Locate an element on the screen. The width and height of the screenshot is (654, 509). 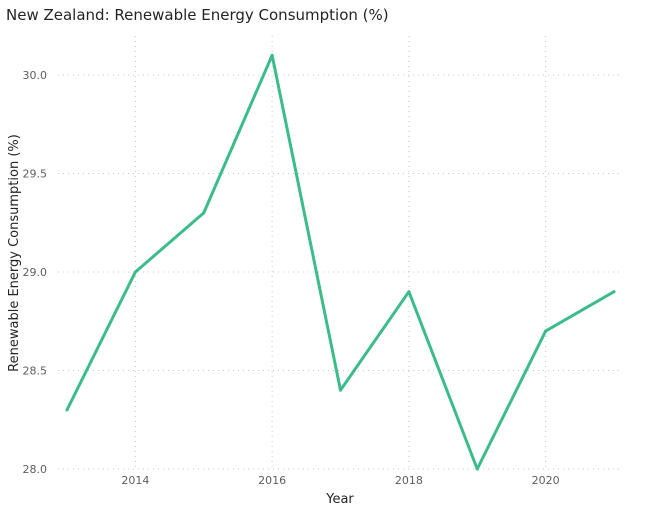
x-tick-label: 2020 is located at coordinates (546, 480).